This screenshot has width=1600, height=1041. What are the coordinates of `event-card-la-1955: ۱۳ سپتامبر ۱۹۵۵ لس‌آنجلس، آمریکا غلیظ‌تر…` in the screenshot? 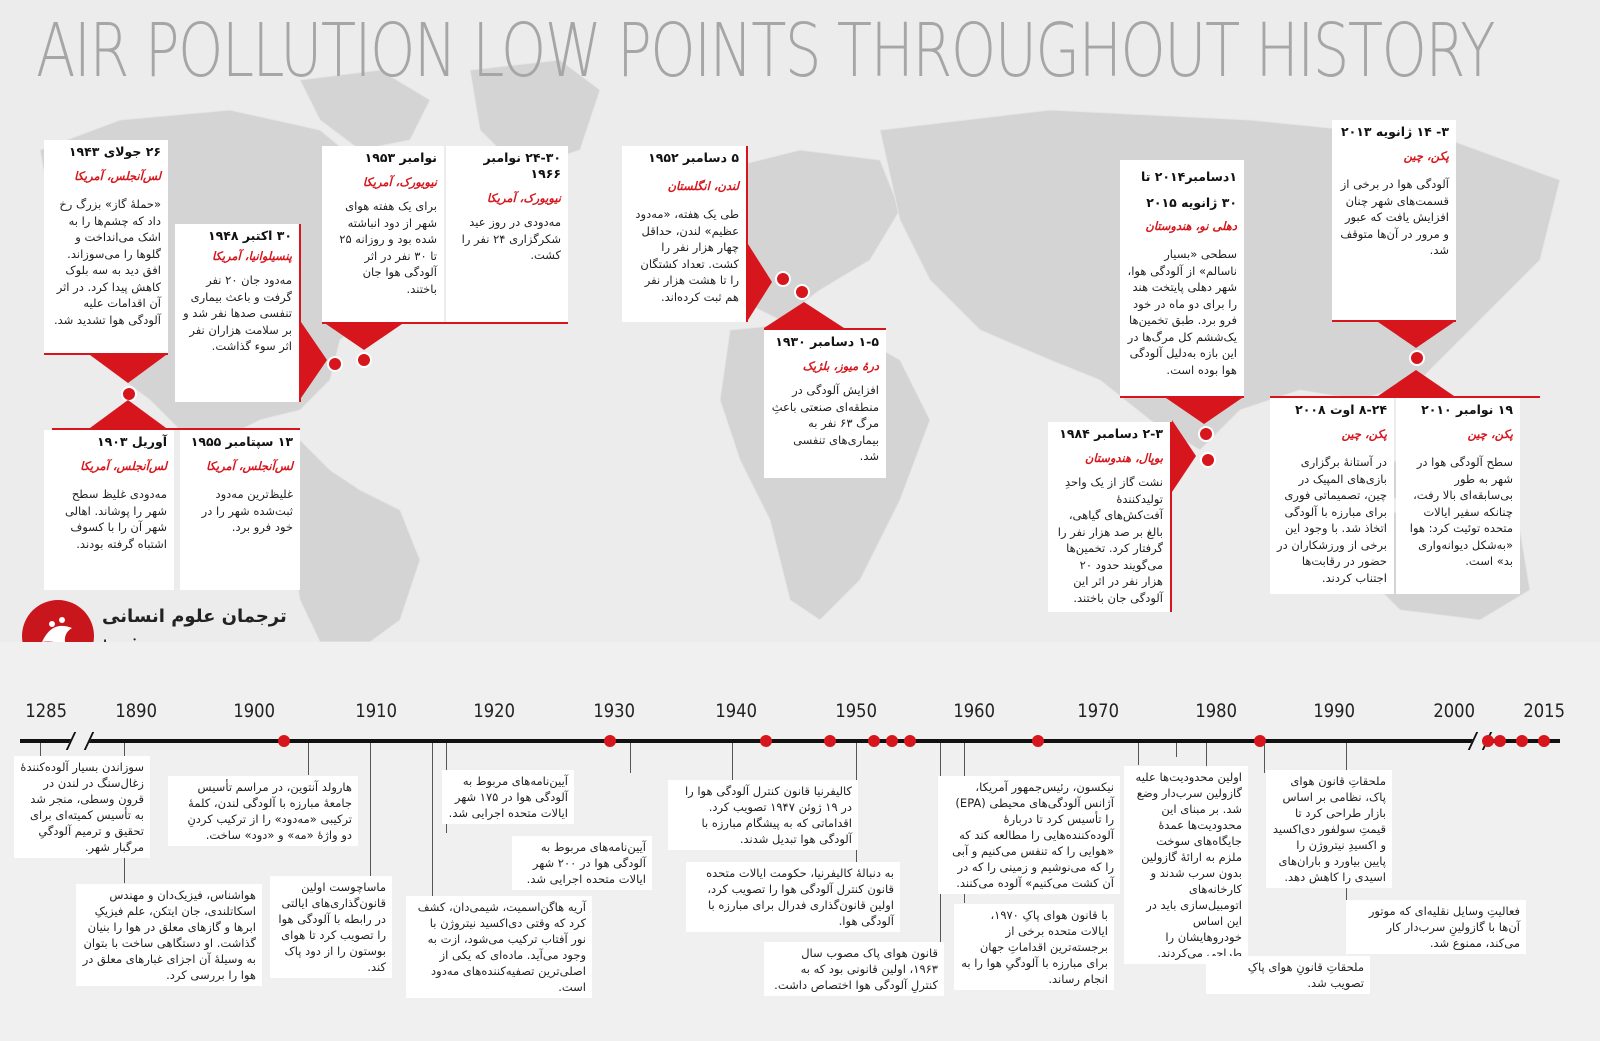 It's located at (240, 510).